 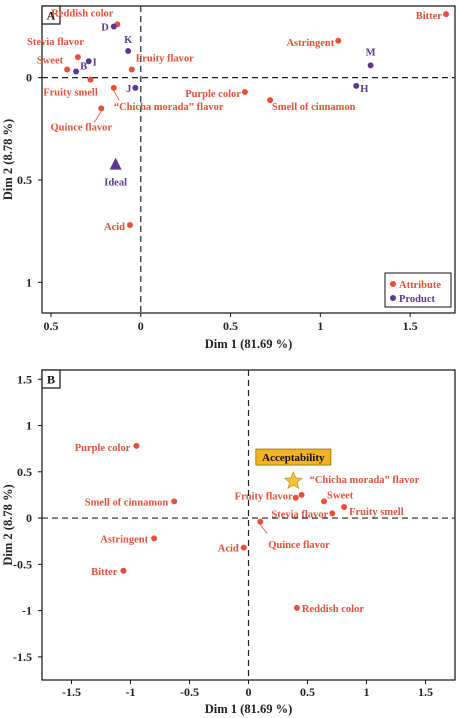 What do you see at coordinates (136, 445) in the screenshot?
I see `panel-b-attribute-purple-color-marker` at bounding box center [136, 445].